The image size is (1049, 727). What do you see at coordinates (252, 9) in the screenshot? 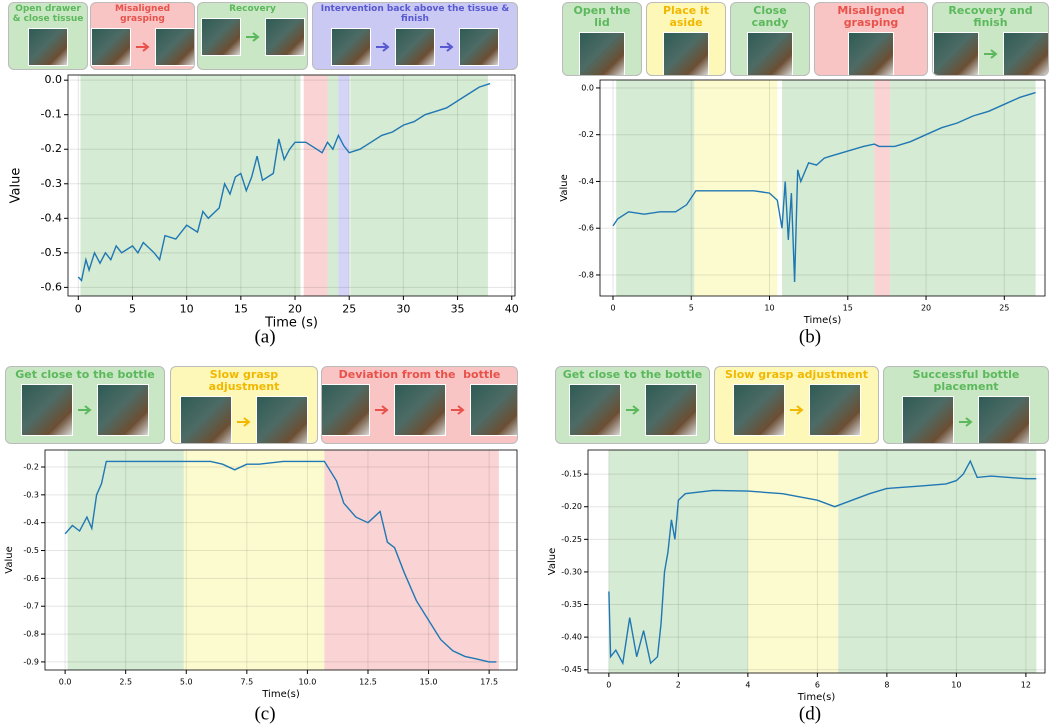
I see `stage-title: Recovery` at bounding box center [252, 9].